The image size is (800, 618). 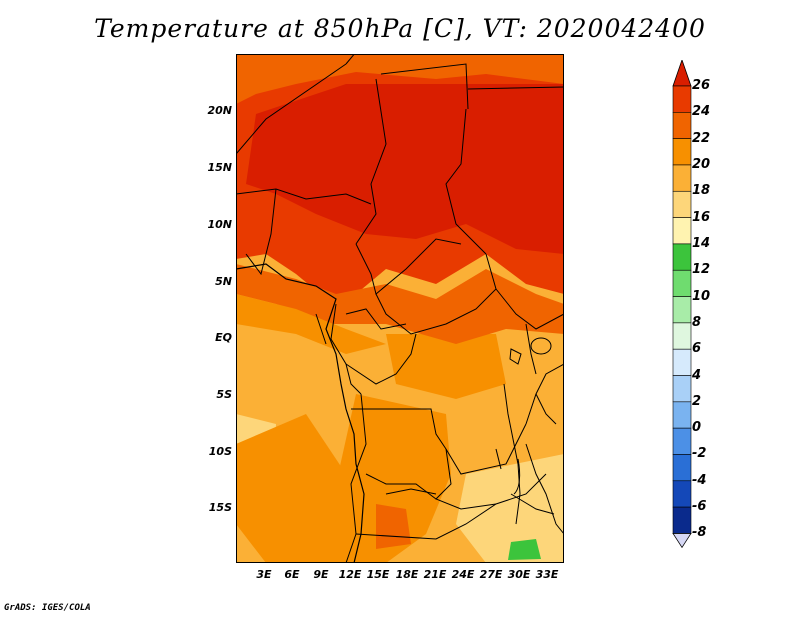 I want to click on colorbar-label: 20, so click(x=701, y=164).